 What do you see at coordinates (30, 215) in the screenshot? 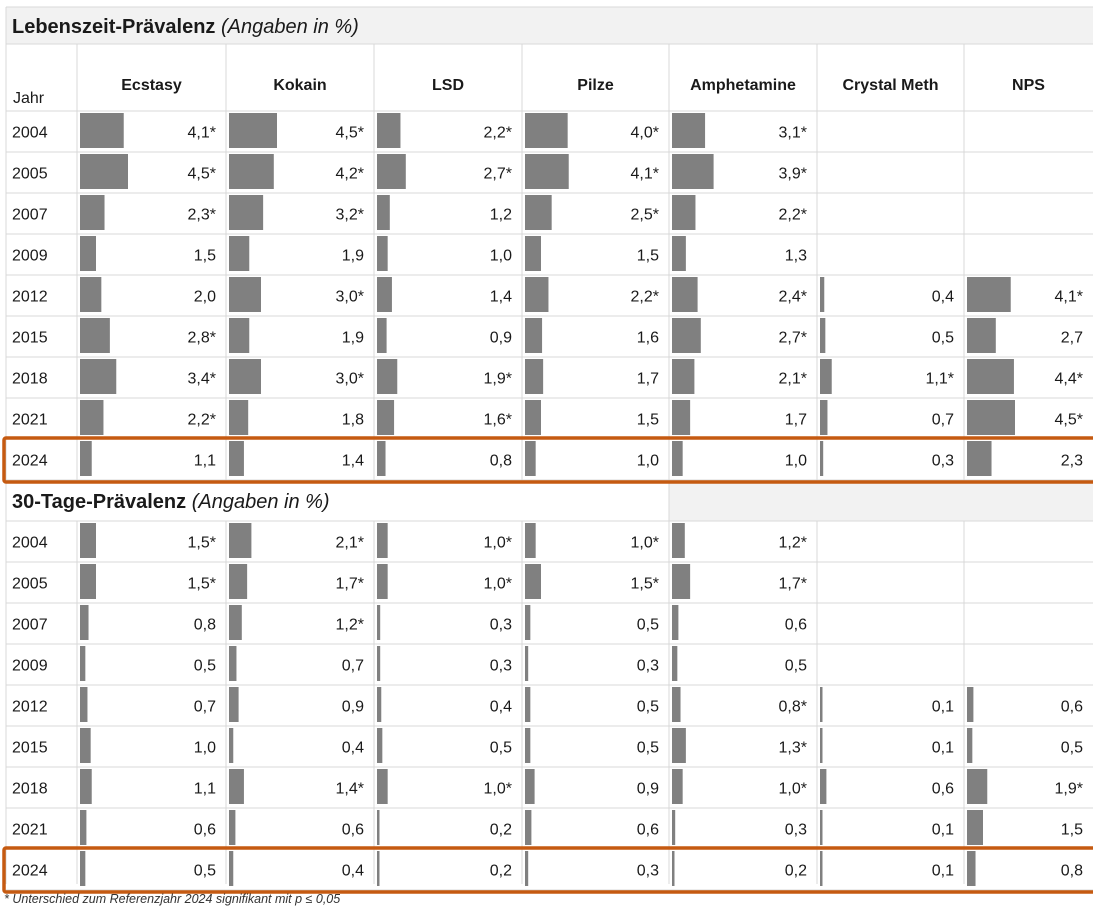
I see `row-year-label: 2007` at bounding box center [30, 215].